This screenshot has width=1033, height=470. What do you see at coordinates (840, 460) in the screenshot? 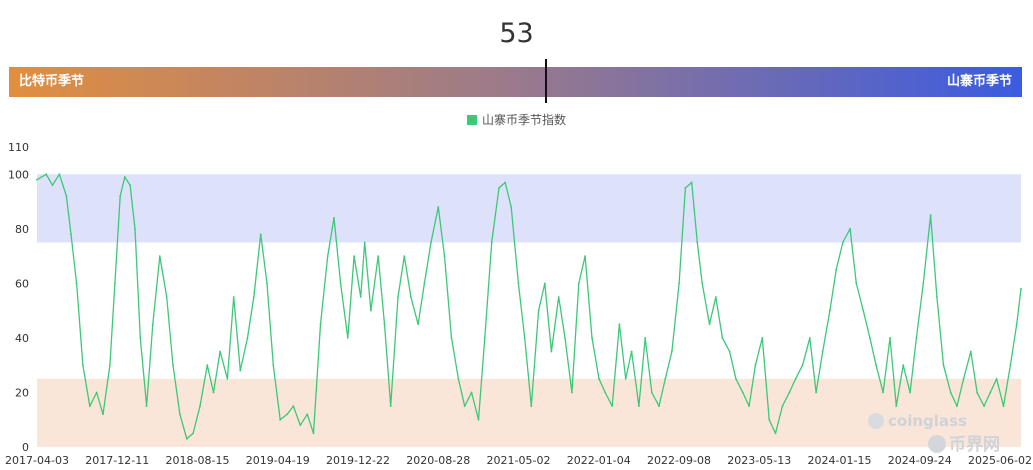
I see `x-tick-label: 2024-01-15` at bounding box center [840, 460].